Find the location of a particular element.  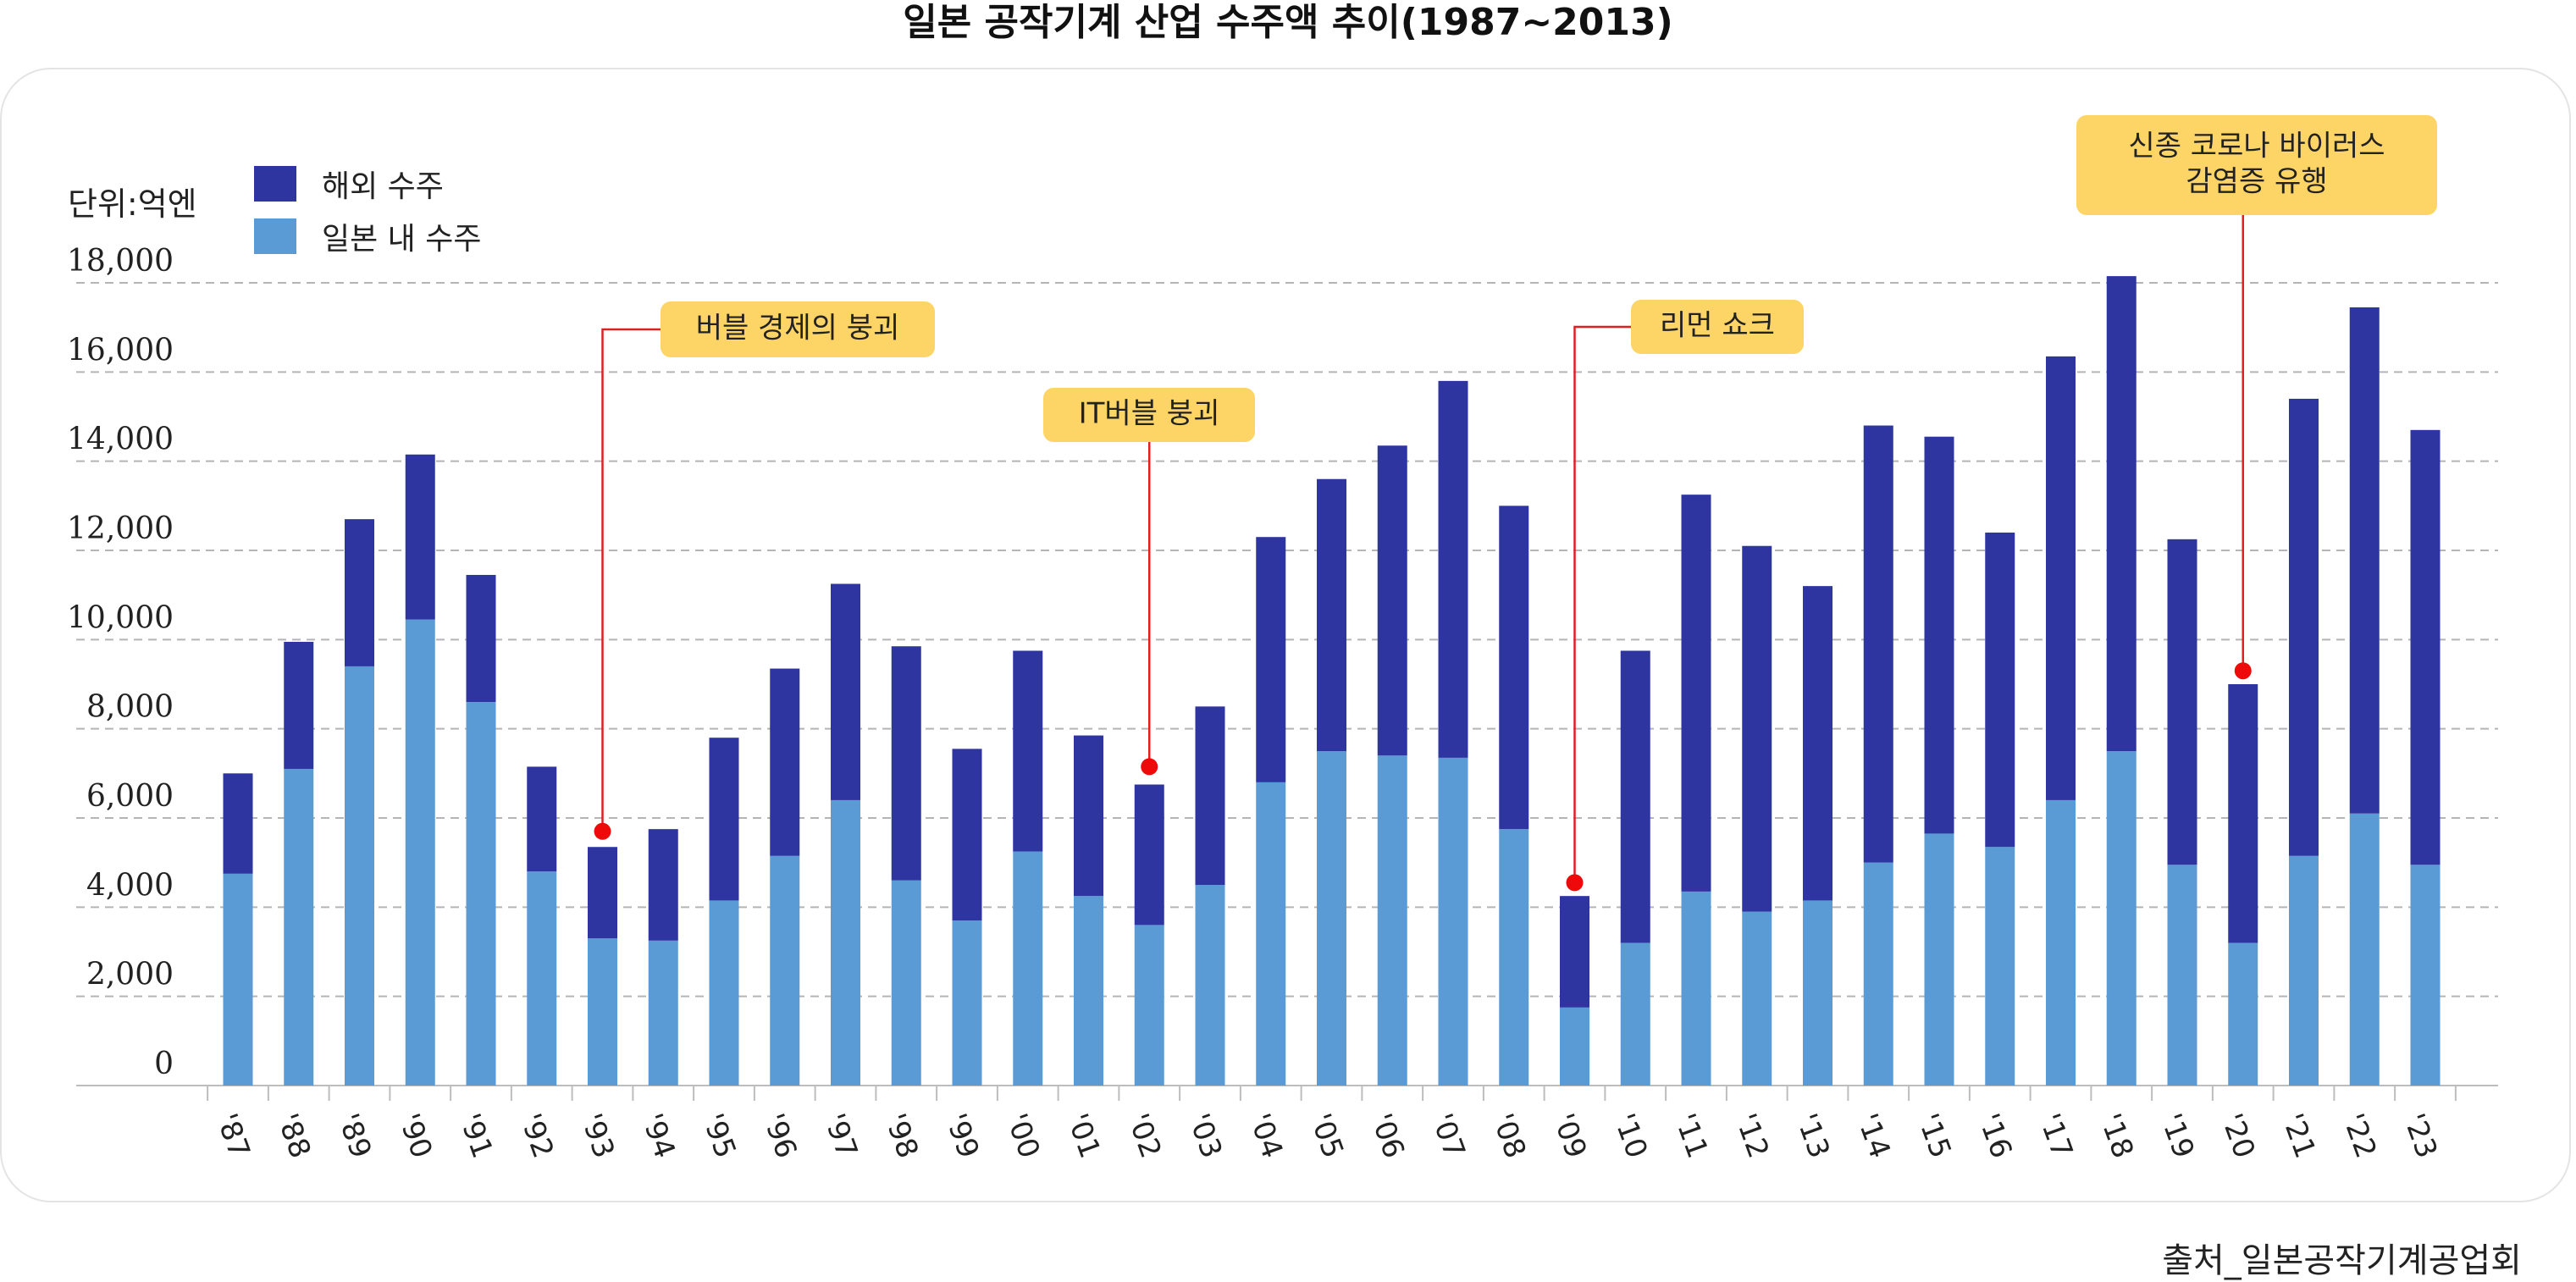

y-tick-label: 0 is located at coordinates (164, 1064).